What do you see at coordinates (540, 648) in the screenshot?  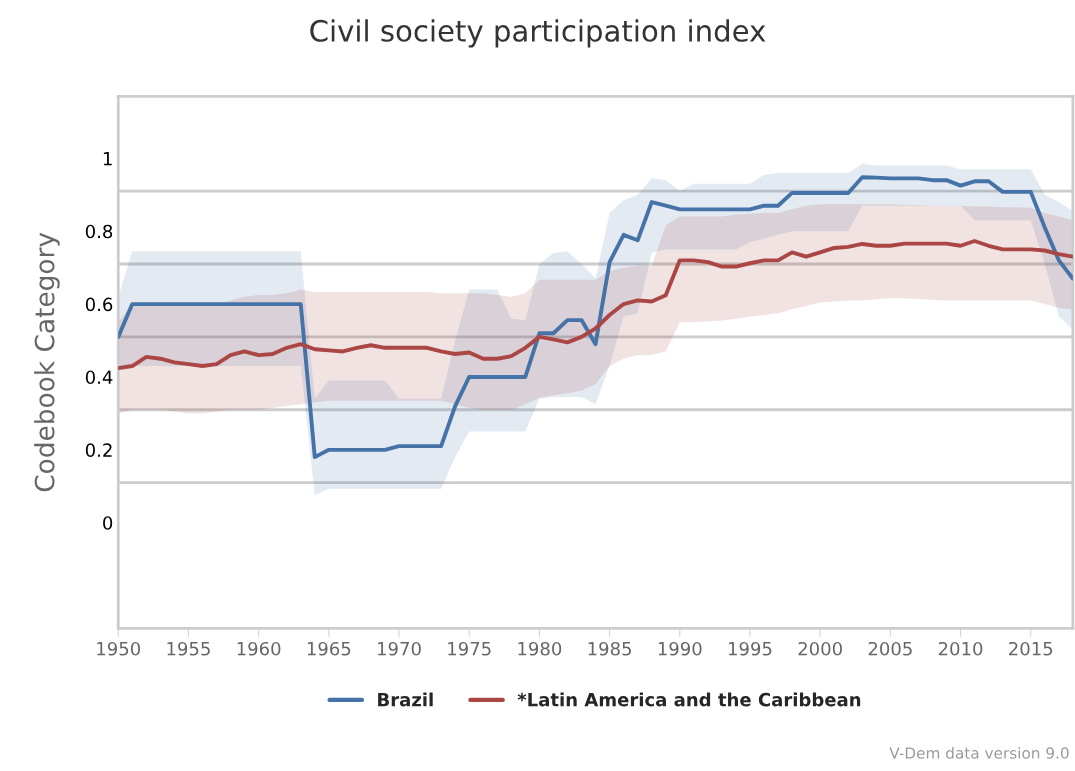 I see `x-tick-label: 1980` at bounding box center [540, 648].